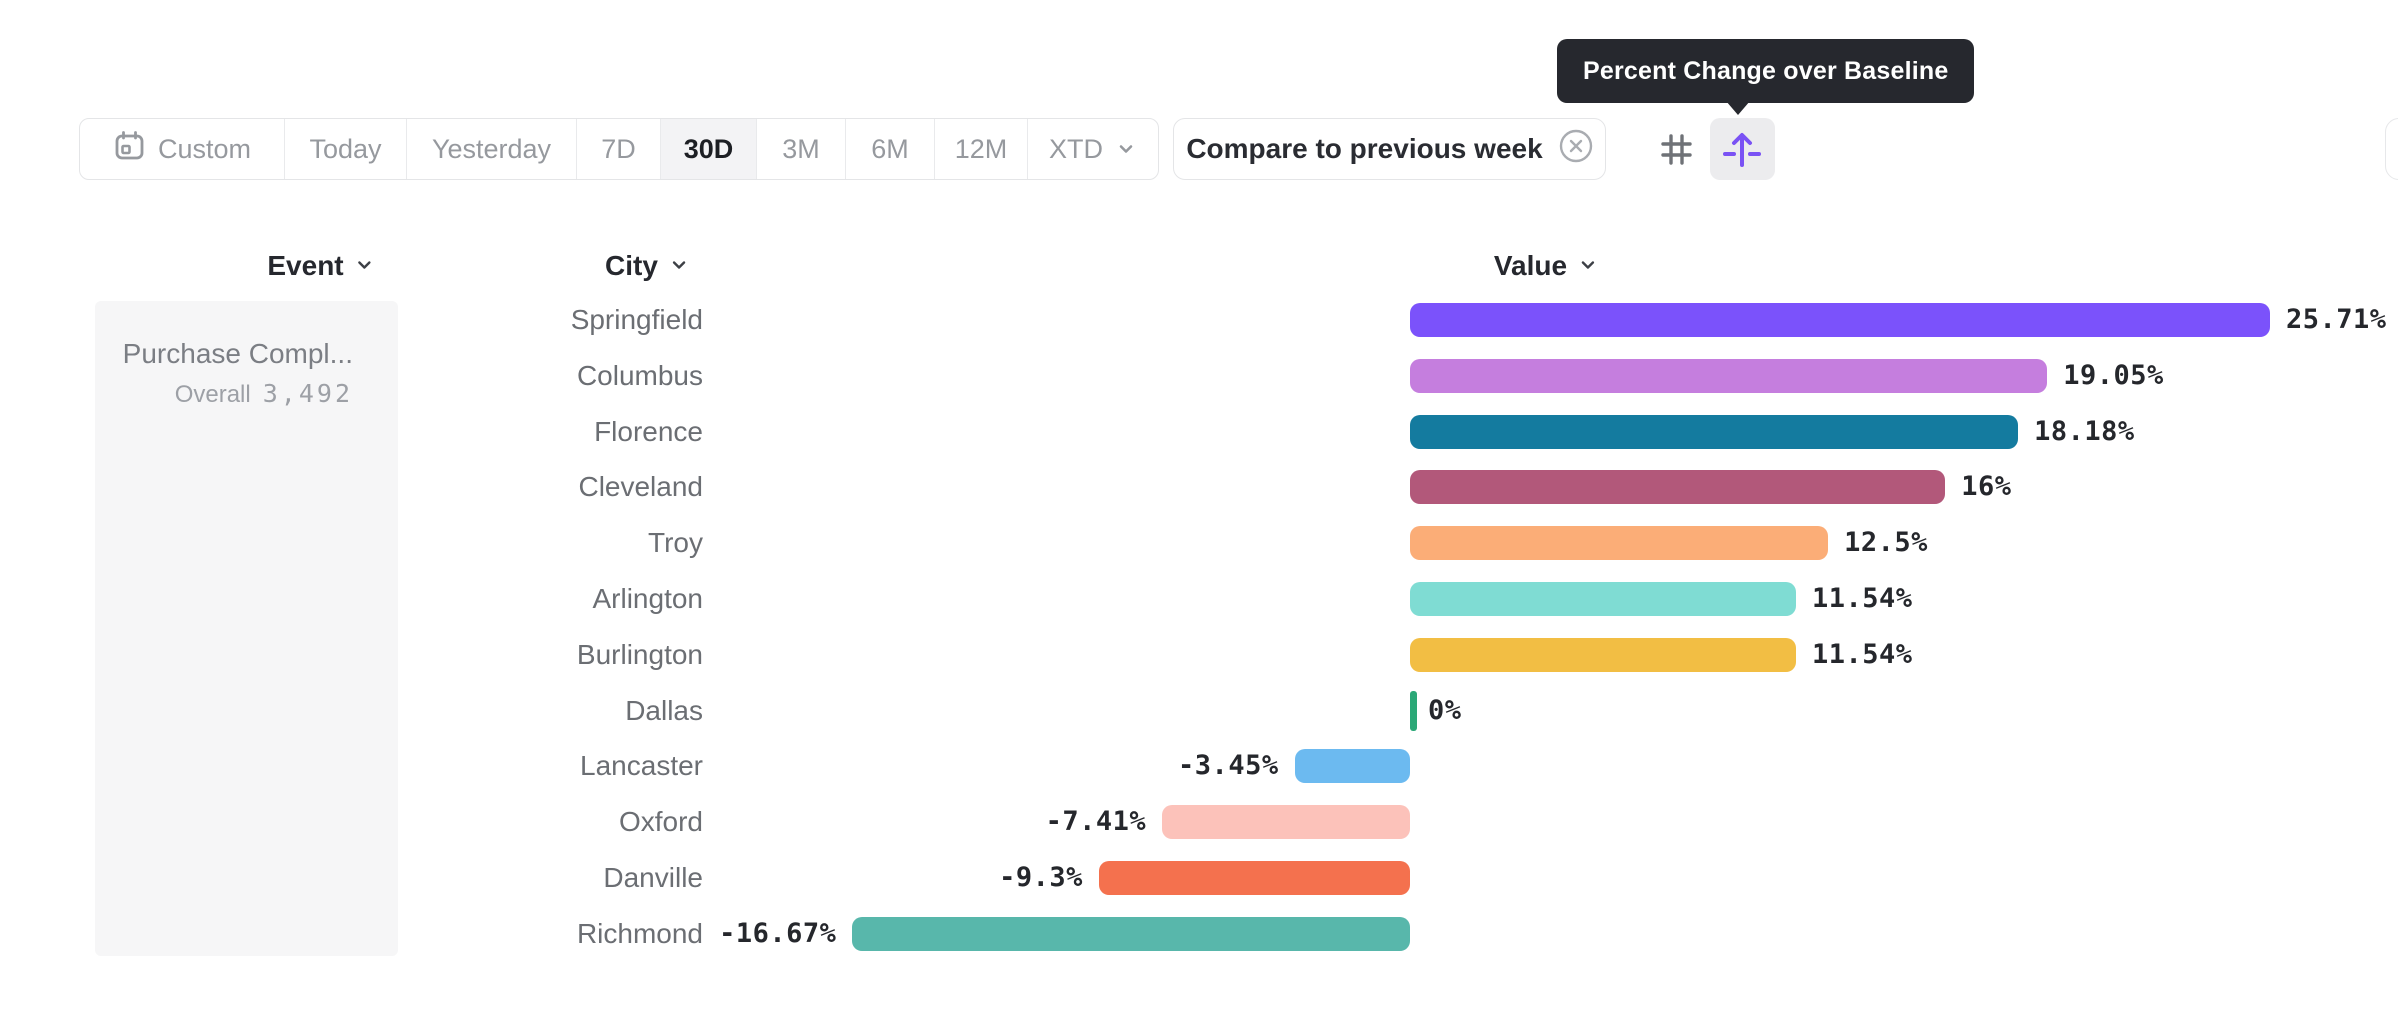 The height and width of the screenshot is (1022, 2398). I want to click on toggle-baseline-arrow, so click(1742, 149).